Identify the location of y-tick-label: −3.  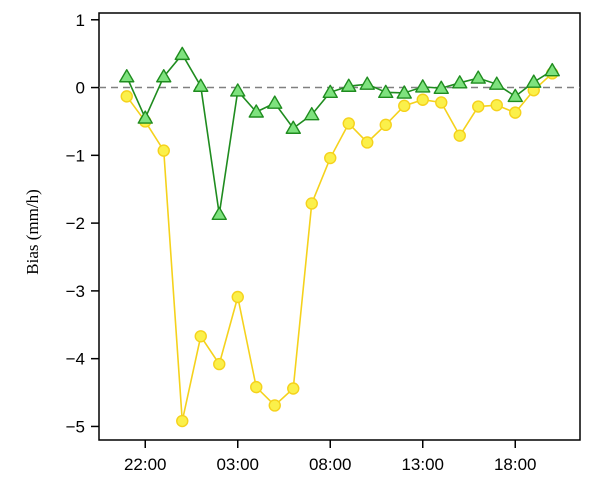
(75, 291).